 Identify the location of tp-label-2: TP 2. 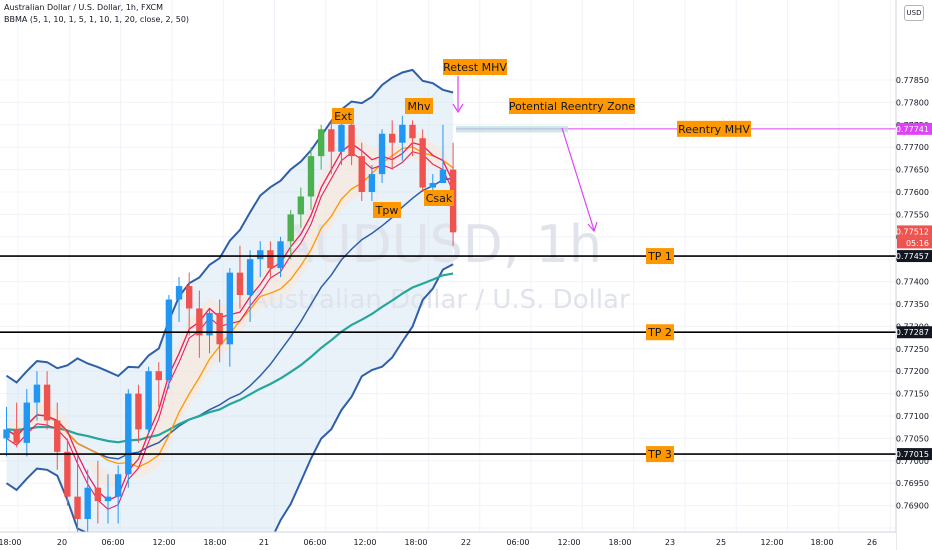
(659, 332).